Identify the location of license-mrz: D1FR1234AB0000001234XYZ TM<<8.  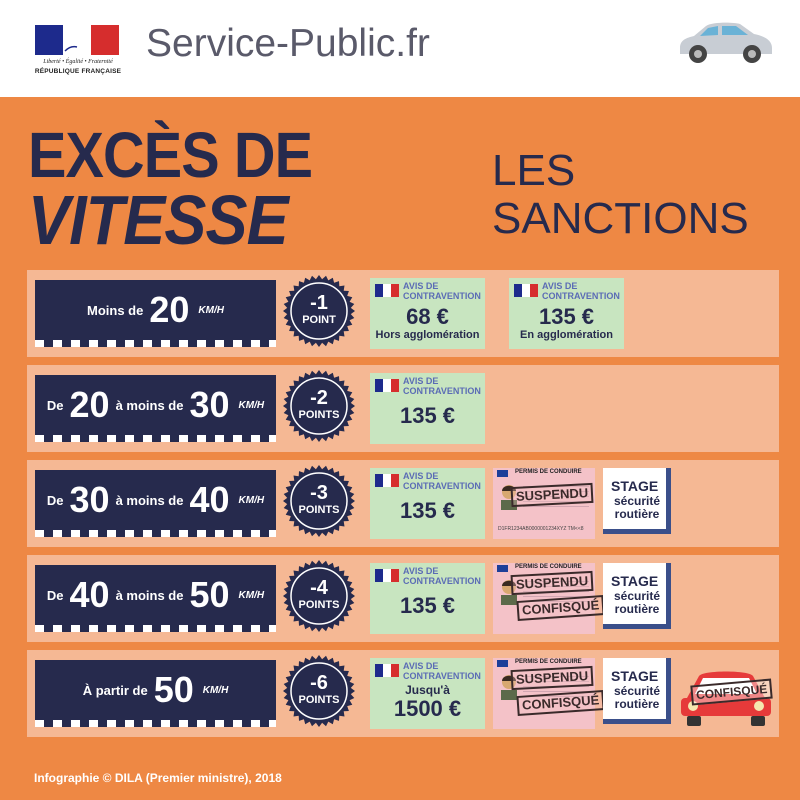
(541, 529).